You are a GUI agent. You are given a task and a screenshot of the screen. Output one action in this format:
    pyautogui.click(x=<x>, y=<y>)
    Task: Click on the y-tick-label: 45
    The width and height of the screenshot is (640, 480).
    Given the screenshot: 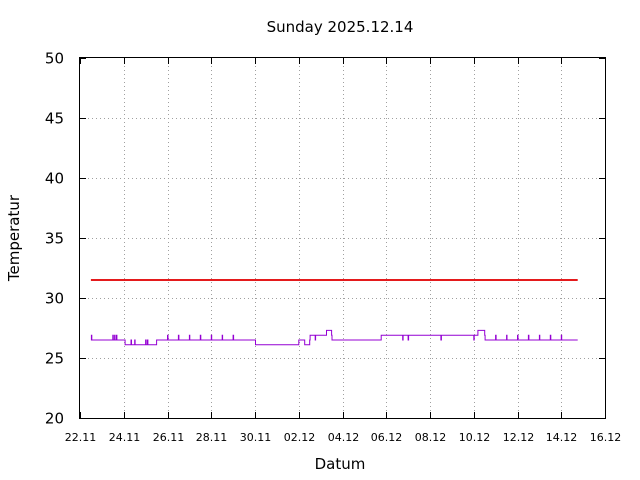 What is the action you would take?
    pyautogui.click(x=54, y=119)
    